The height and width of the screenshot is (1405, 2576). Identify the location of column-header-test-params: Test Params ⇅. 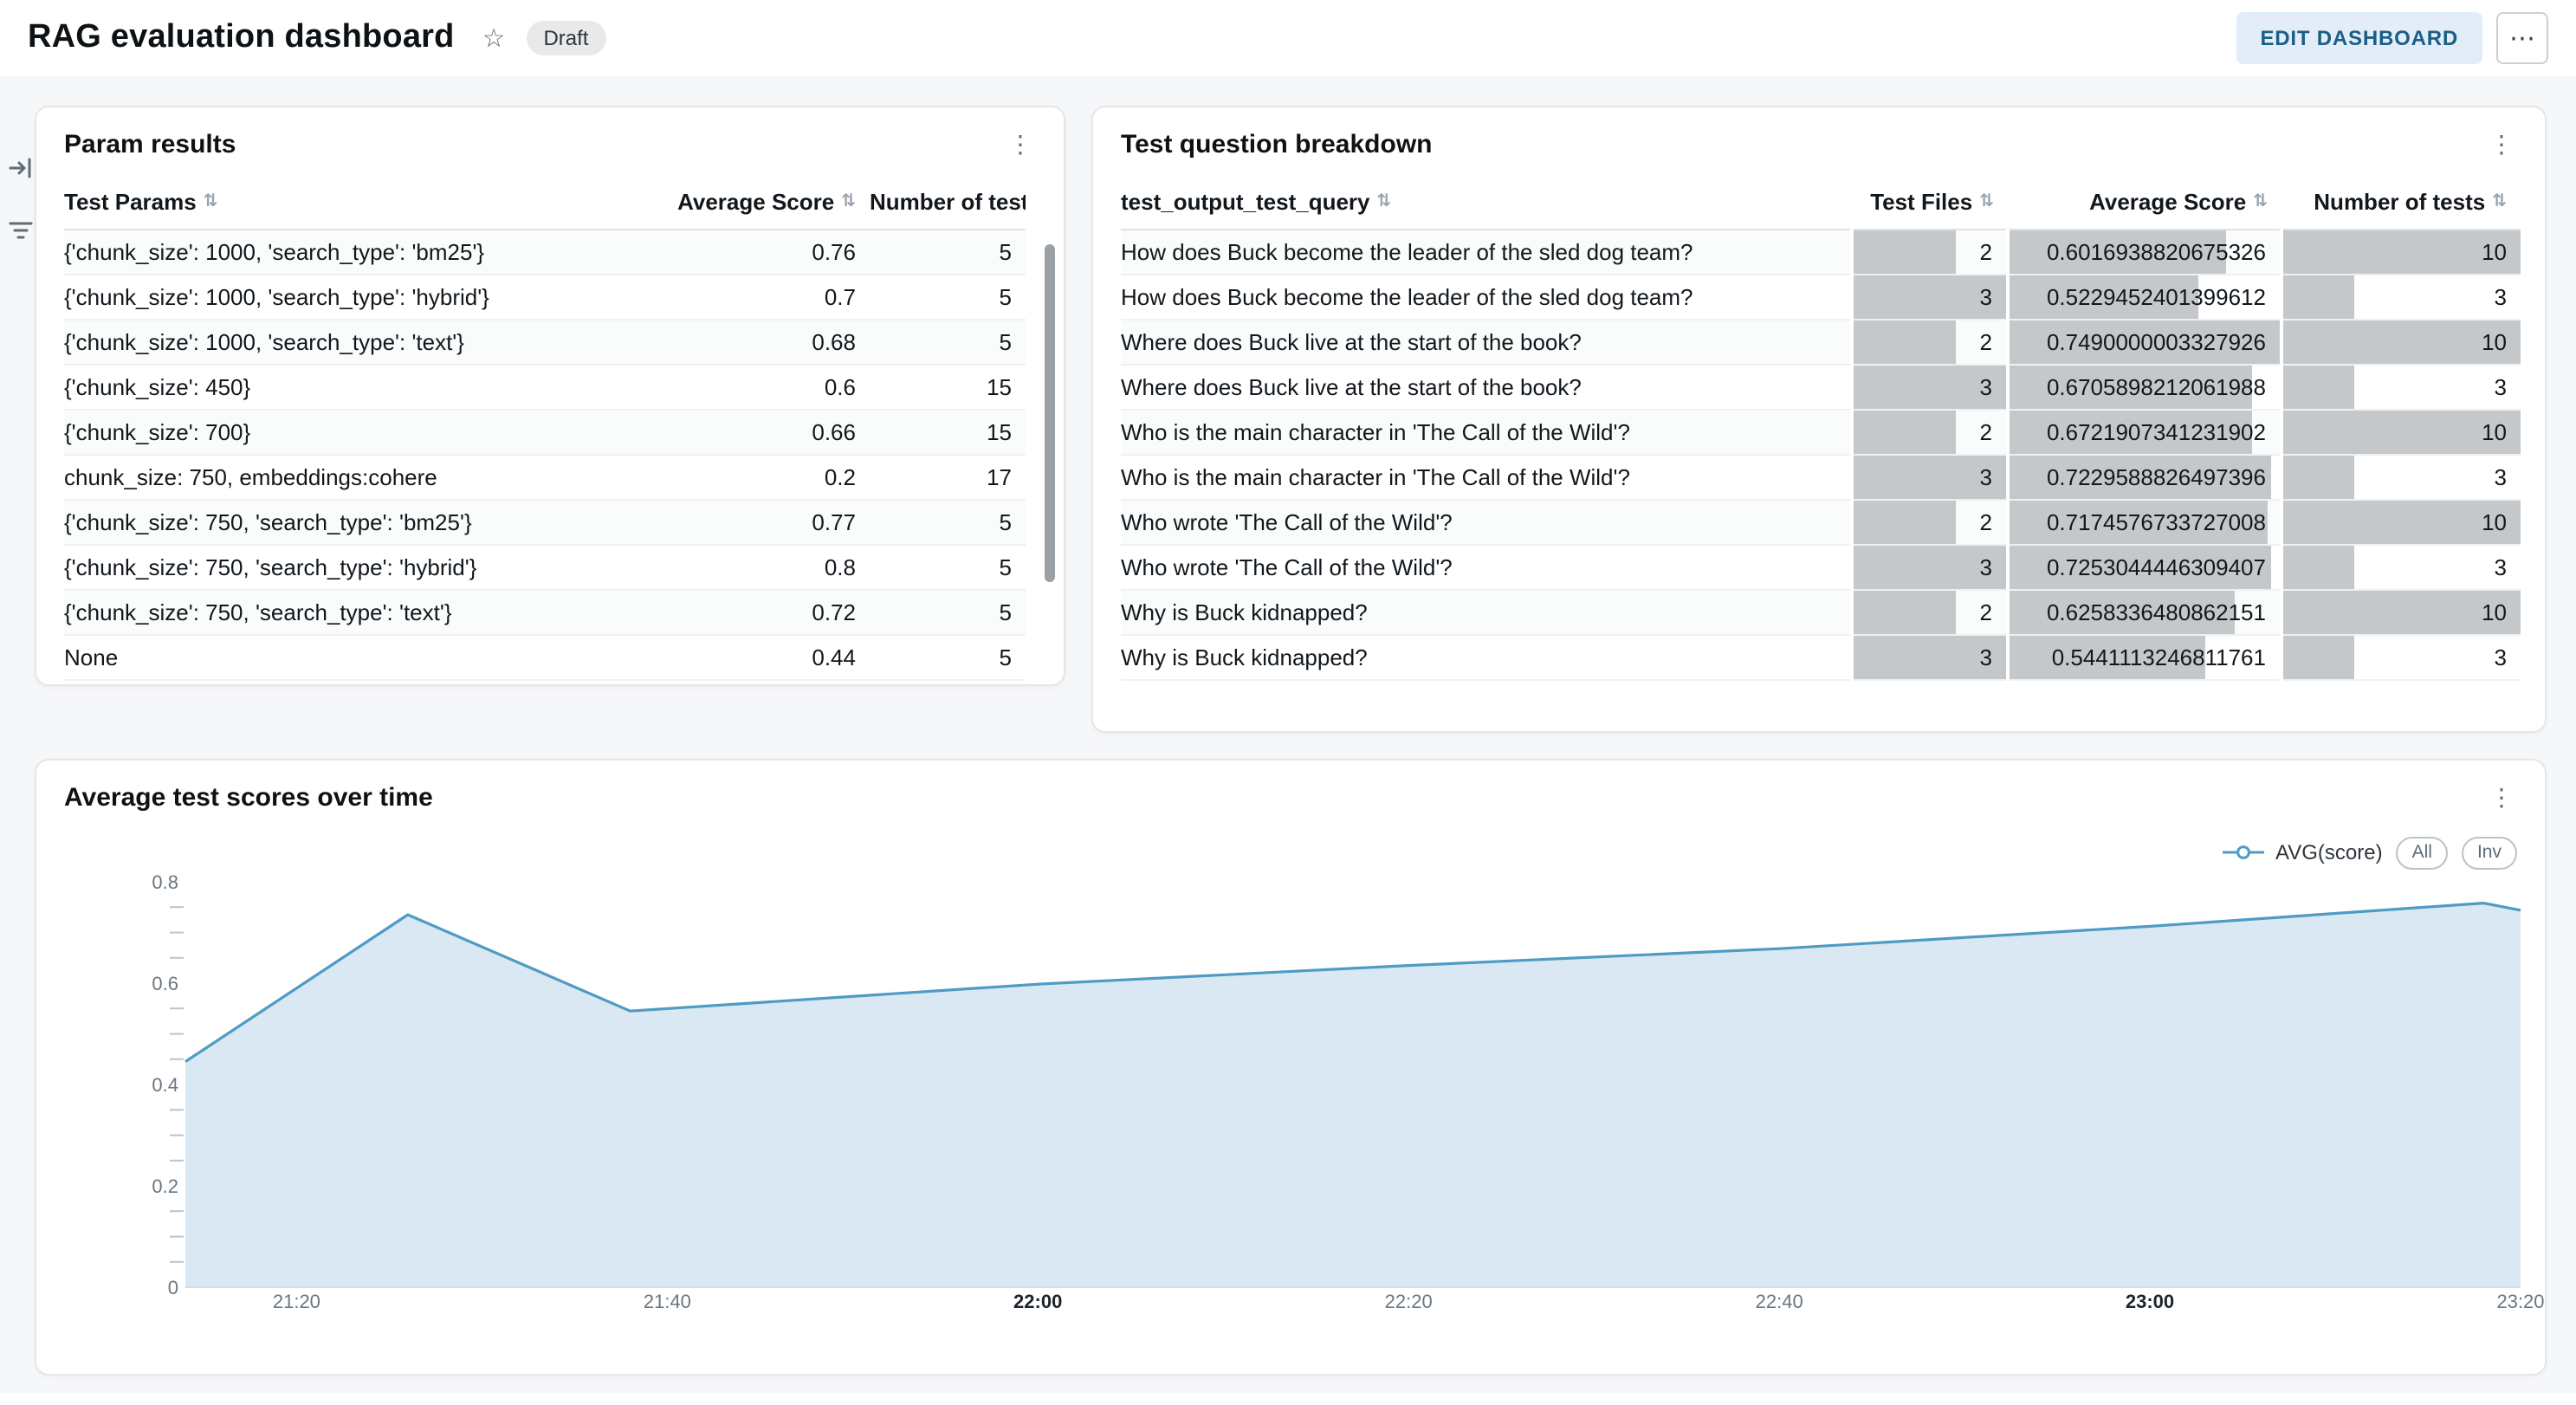
(367, 201).